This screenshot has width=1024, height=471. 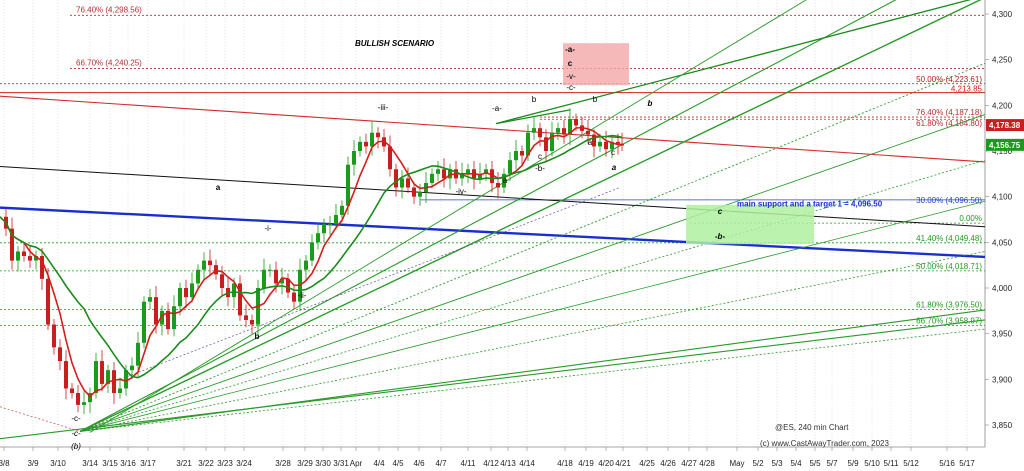 I want to click on x-tick-label: 5/10, so click(x=872, y=463).